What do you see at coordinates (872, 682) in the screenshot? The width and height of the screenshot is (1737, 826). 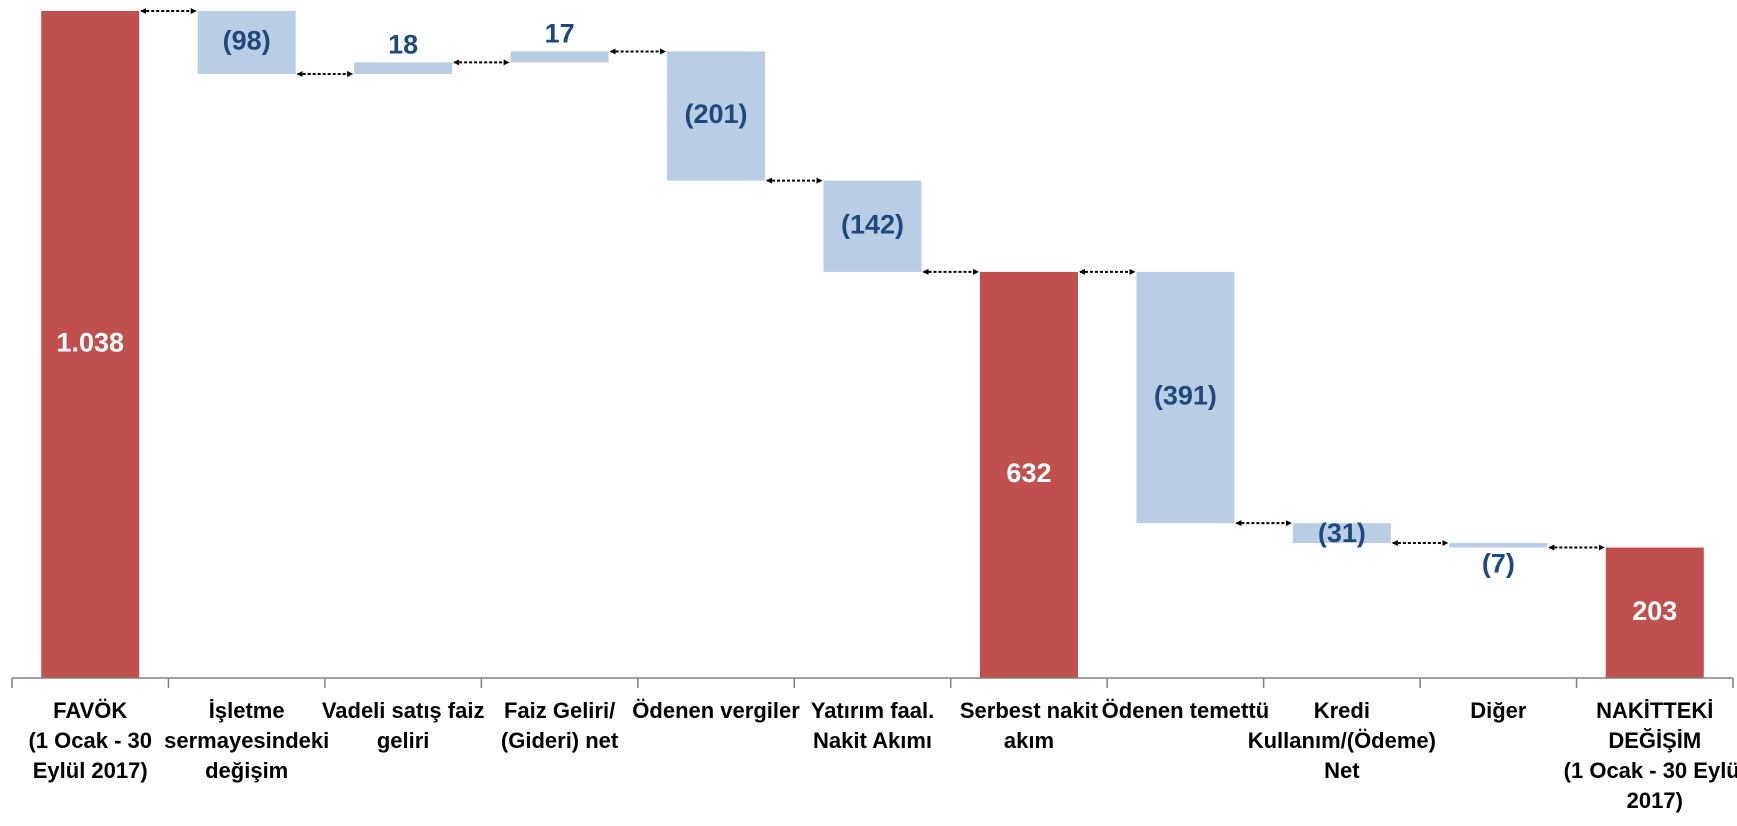 I see `x-axis` at bounding box center [872, 682].